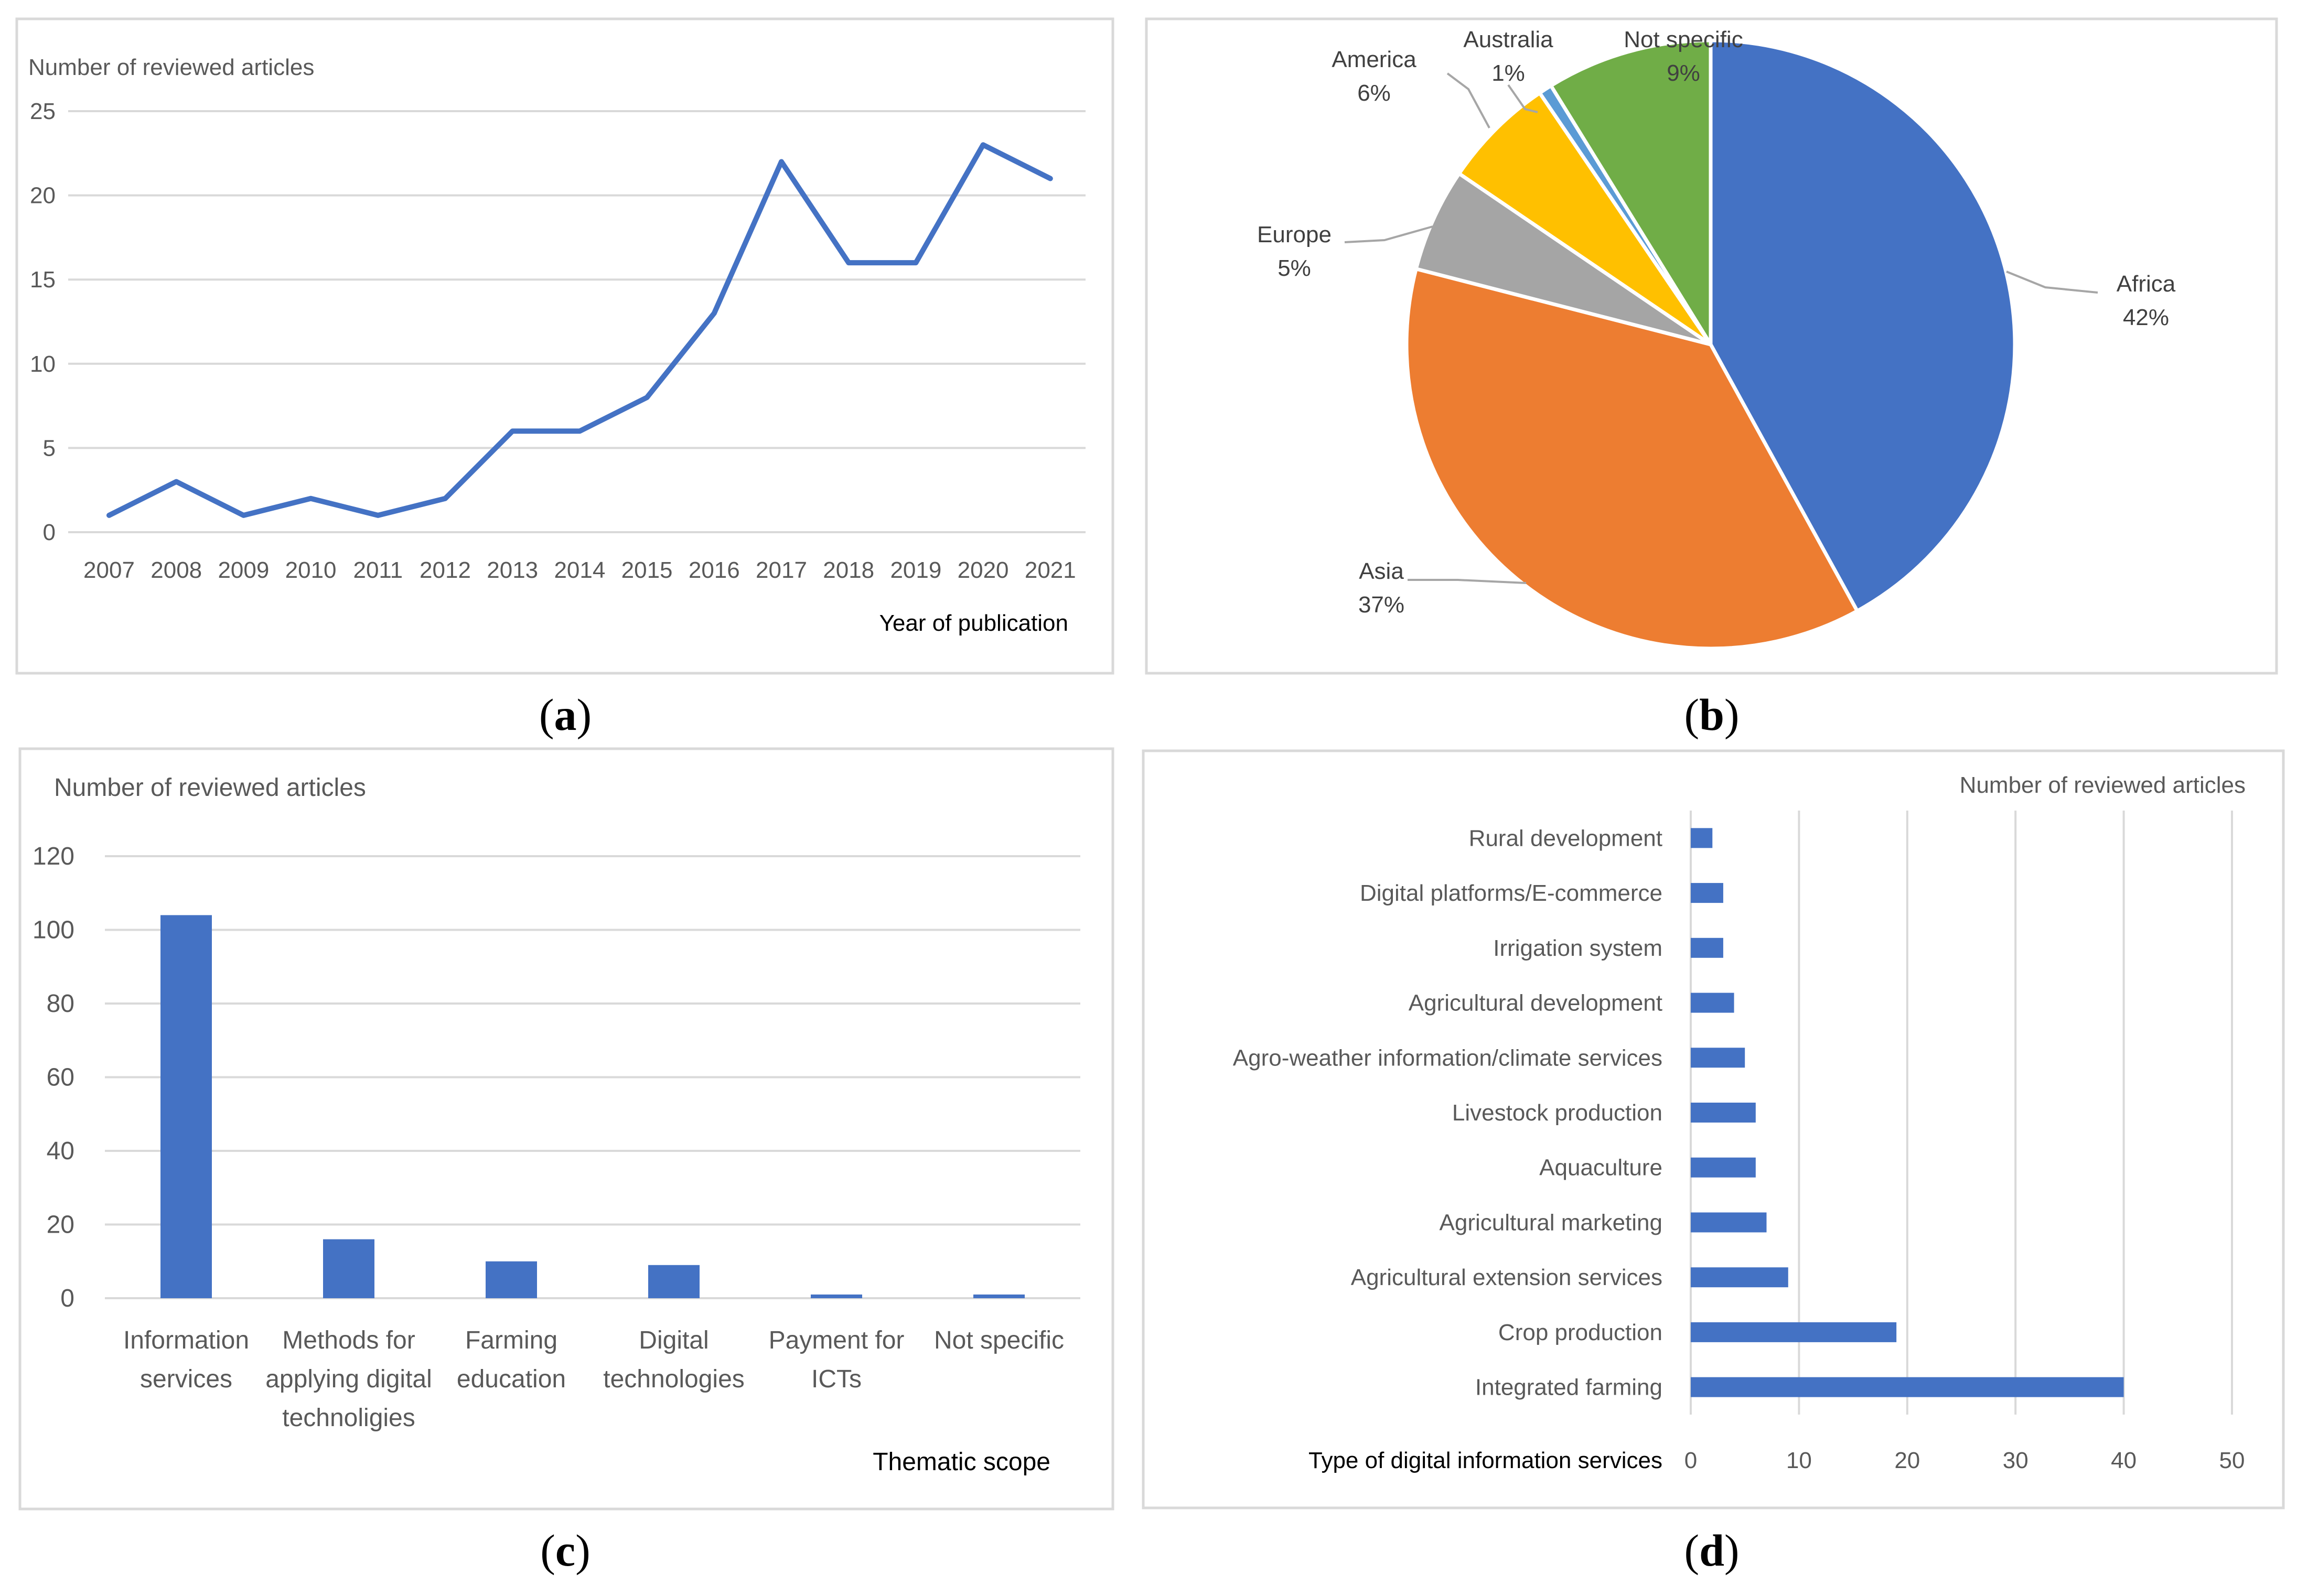 The width and height of the screenshot is (2297, 1596). Describe the element at coordinates (512, 1379) in the screenshot. I see `x-tick-label: education` at that location.